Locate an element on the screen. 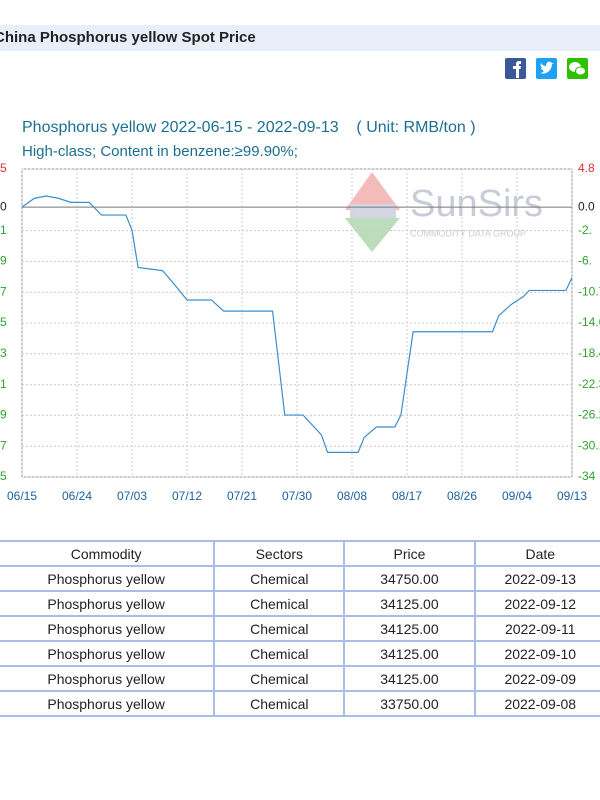 Image resolution: width=600 pixels, height=800 pixels. share-icons is located at coordinates (546, 68).